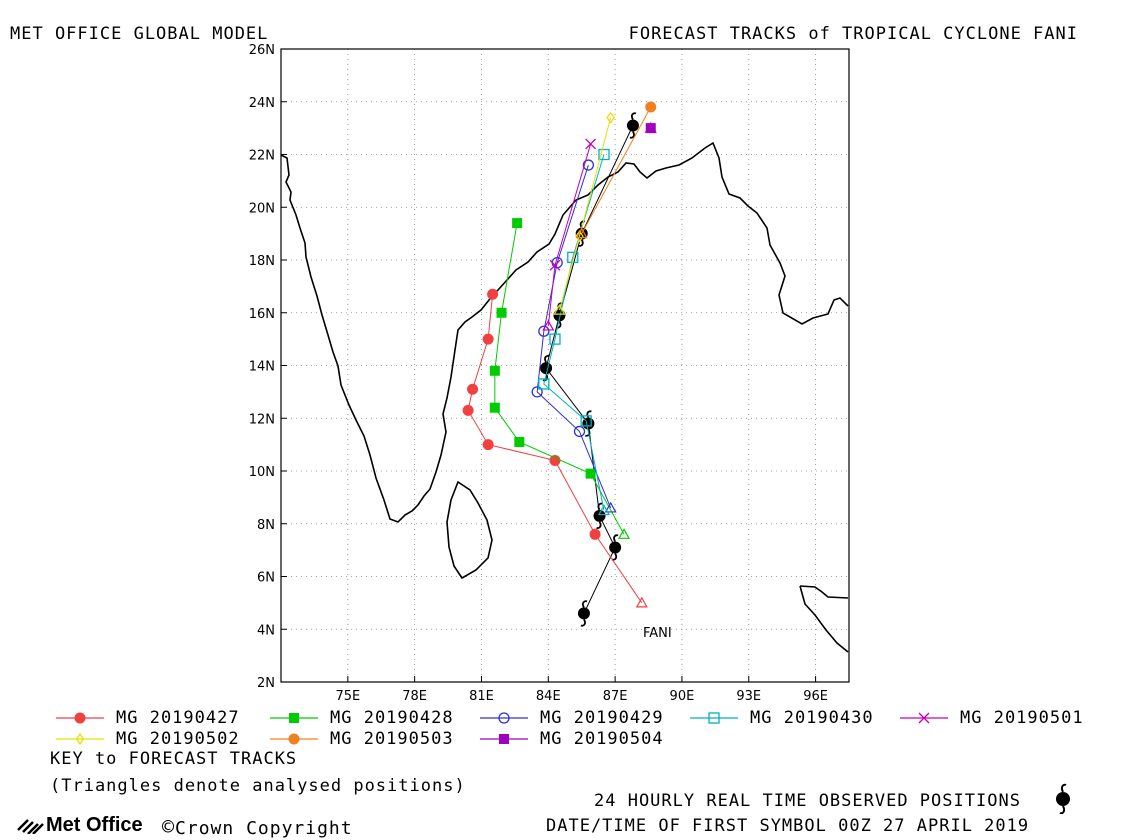  Describe the element at coordinates (392, 739) in the screenshot. I see `legend-label: MG 20190503` at that location.